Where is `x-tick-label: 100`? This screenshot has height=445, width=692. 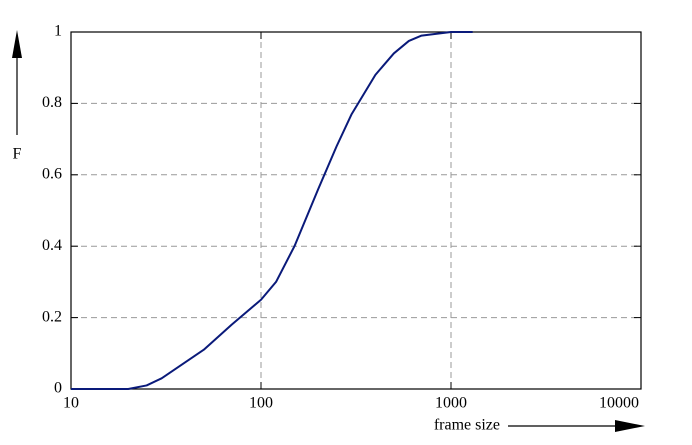 x-tick-label: 100 is located at coordinates (261, 403).